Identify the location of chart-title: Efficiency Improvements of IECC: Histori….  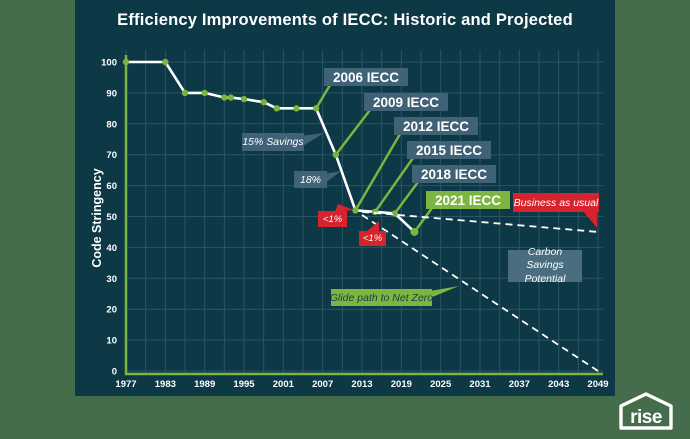
(345, 20).